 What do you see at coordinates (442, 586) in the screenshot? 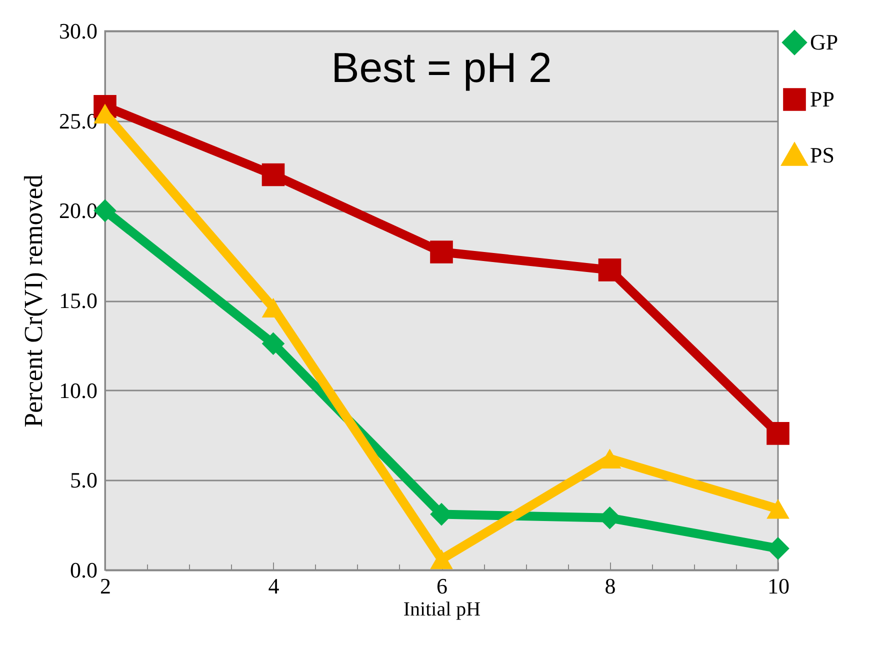
I see `x-tick-label: 6` at bounding box center [442, 586].